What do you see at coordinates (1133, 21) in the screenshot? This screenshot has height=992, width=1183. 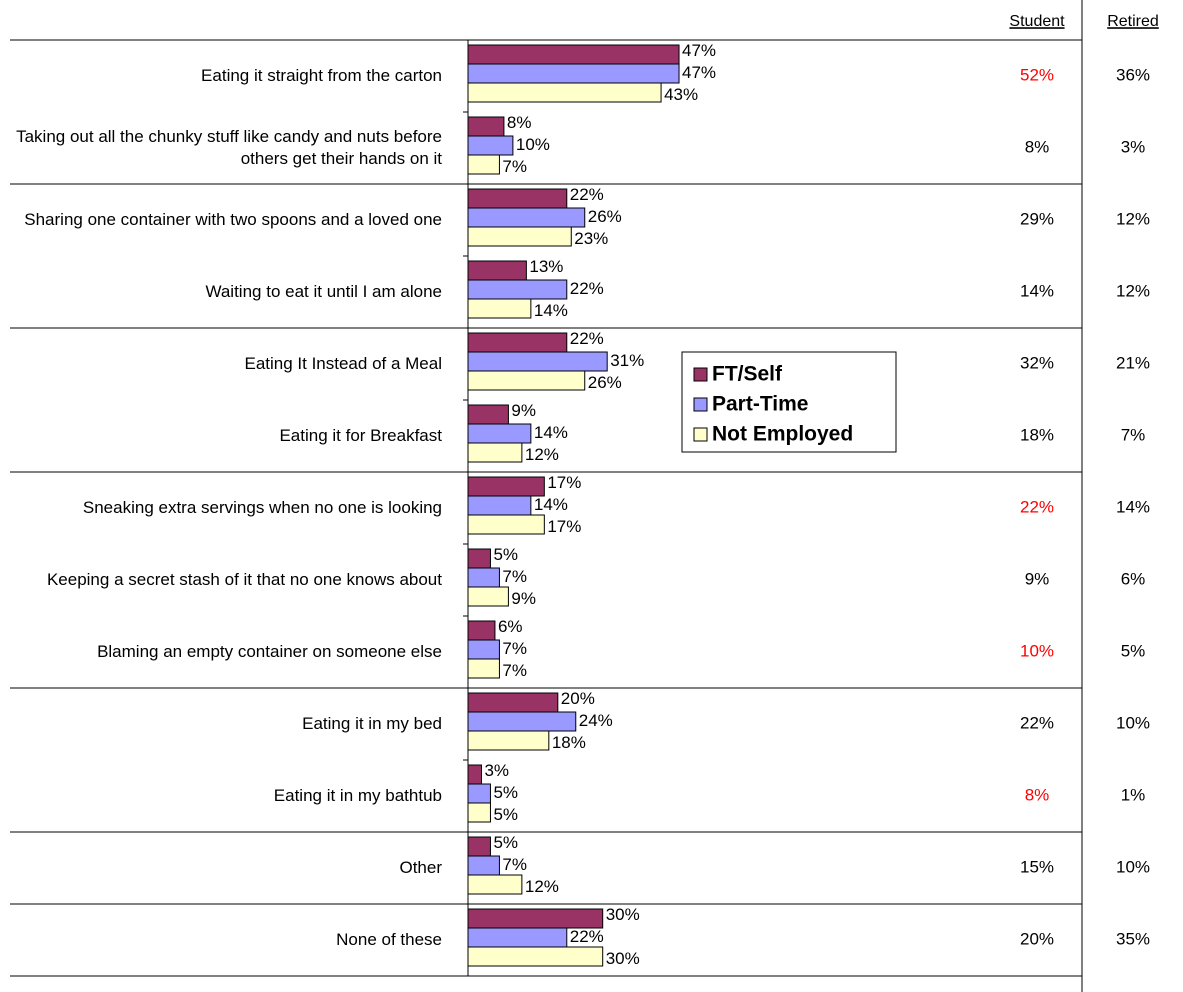 I see `column-header: Retired` at bounding box center [1133, 21].